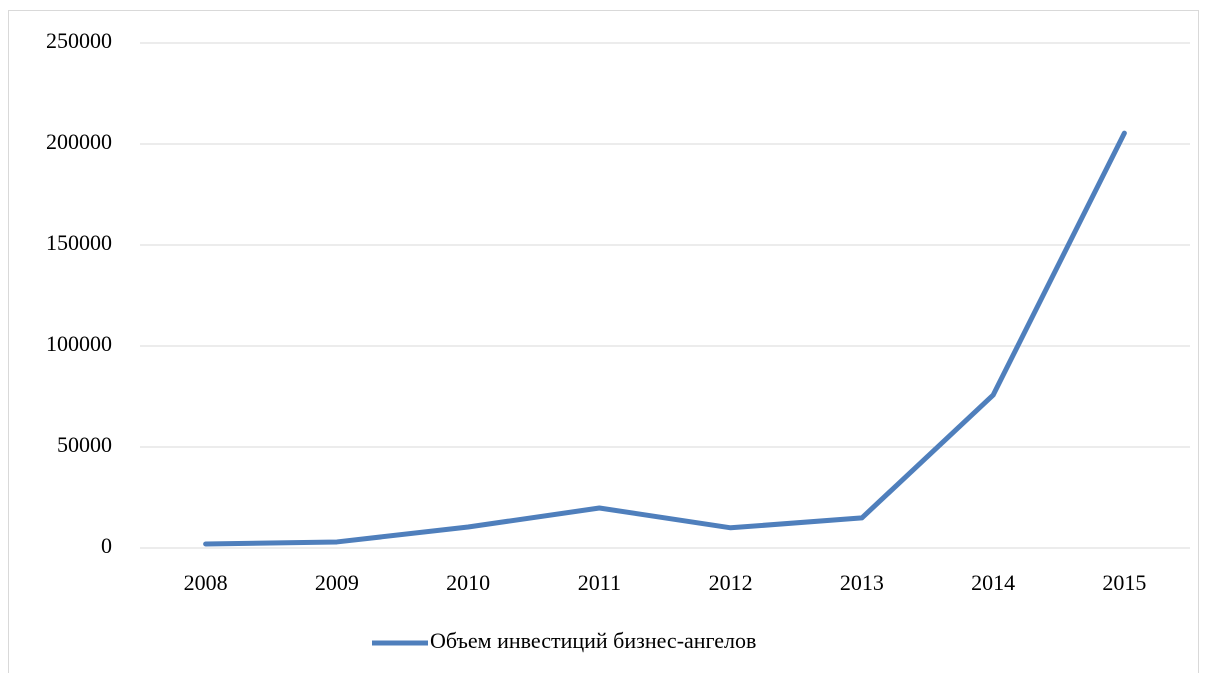 This screenshot has height=673, width=1206. What do you see at coordinates (79, 40) in the screenshot?
I see `y-tick-label: 250000` at bounding box center [79, 40].